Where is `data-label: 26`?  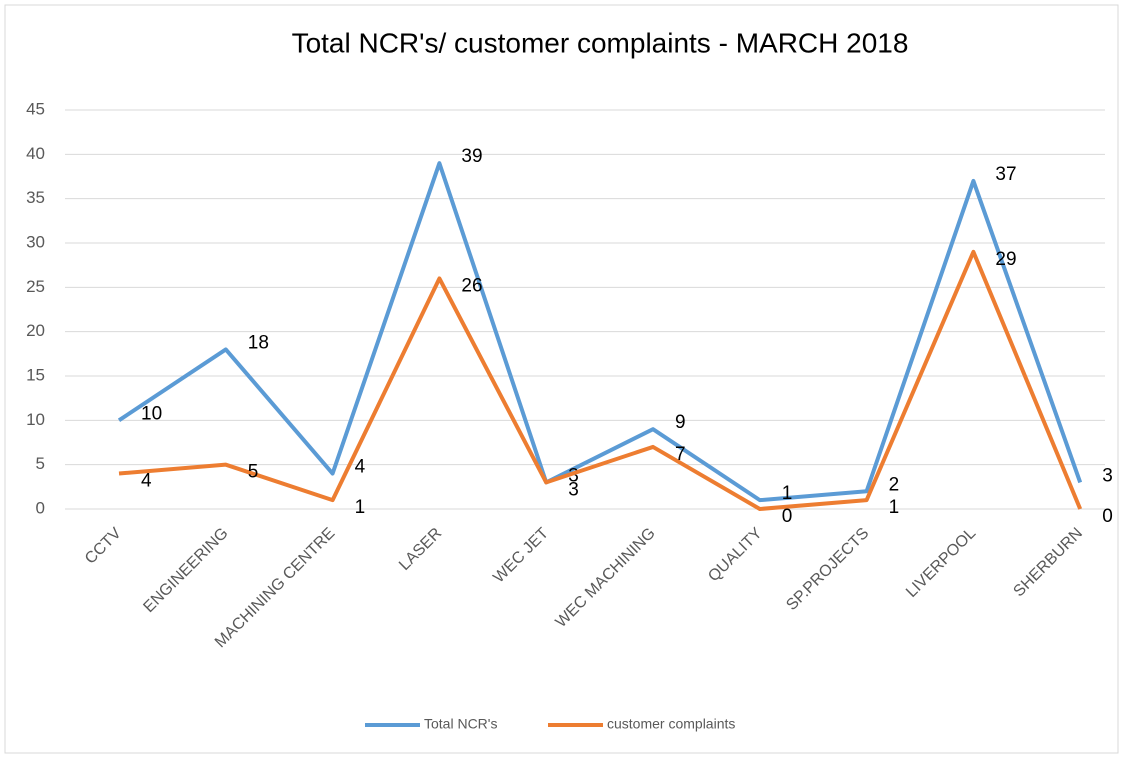 data-label: 26 is located at coordinates (471, 285).